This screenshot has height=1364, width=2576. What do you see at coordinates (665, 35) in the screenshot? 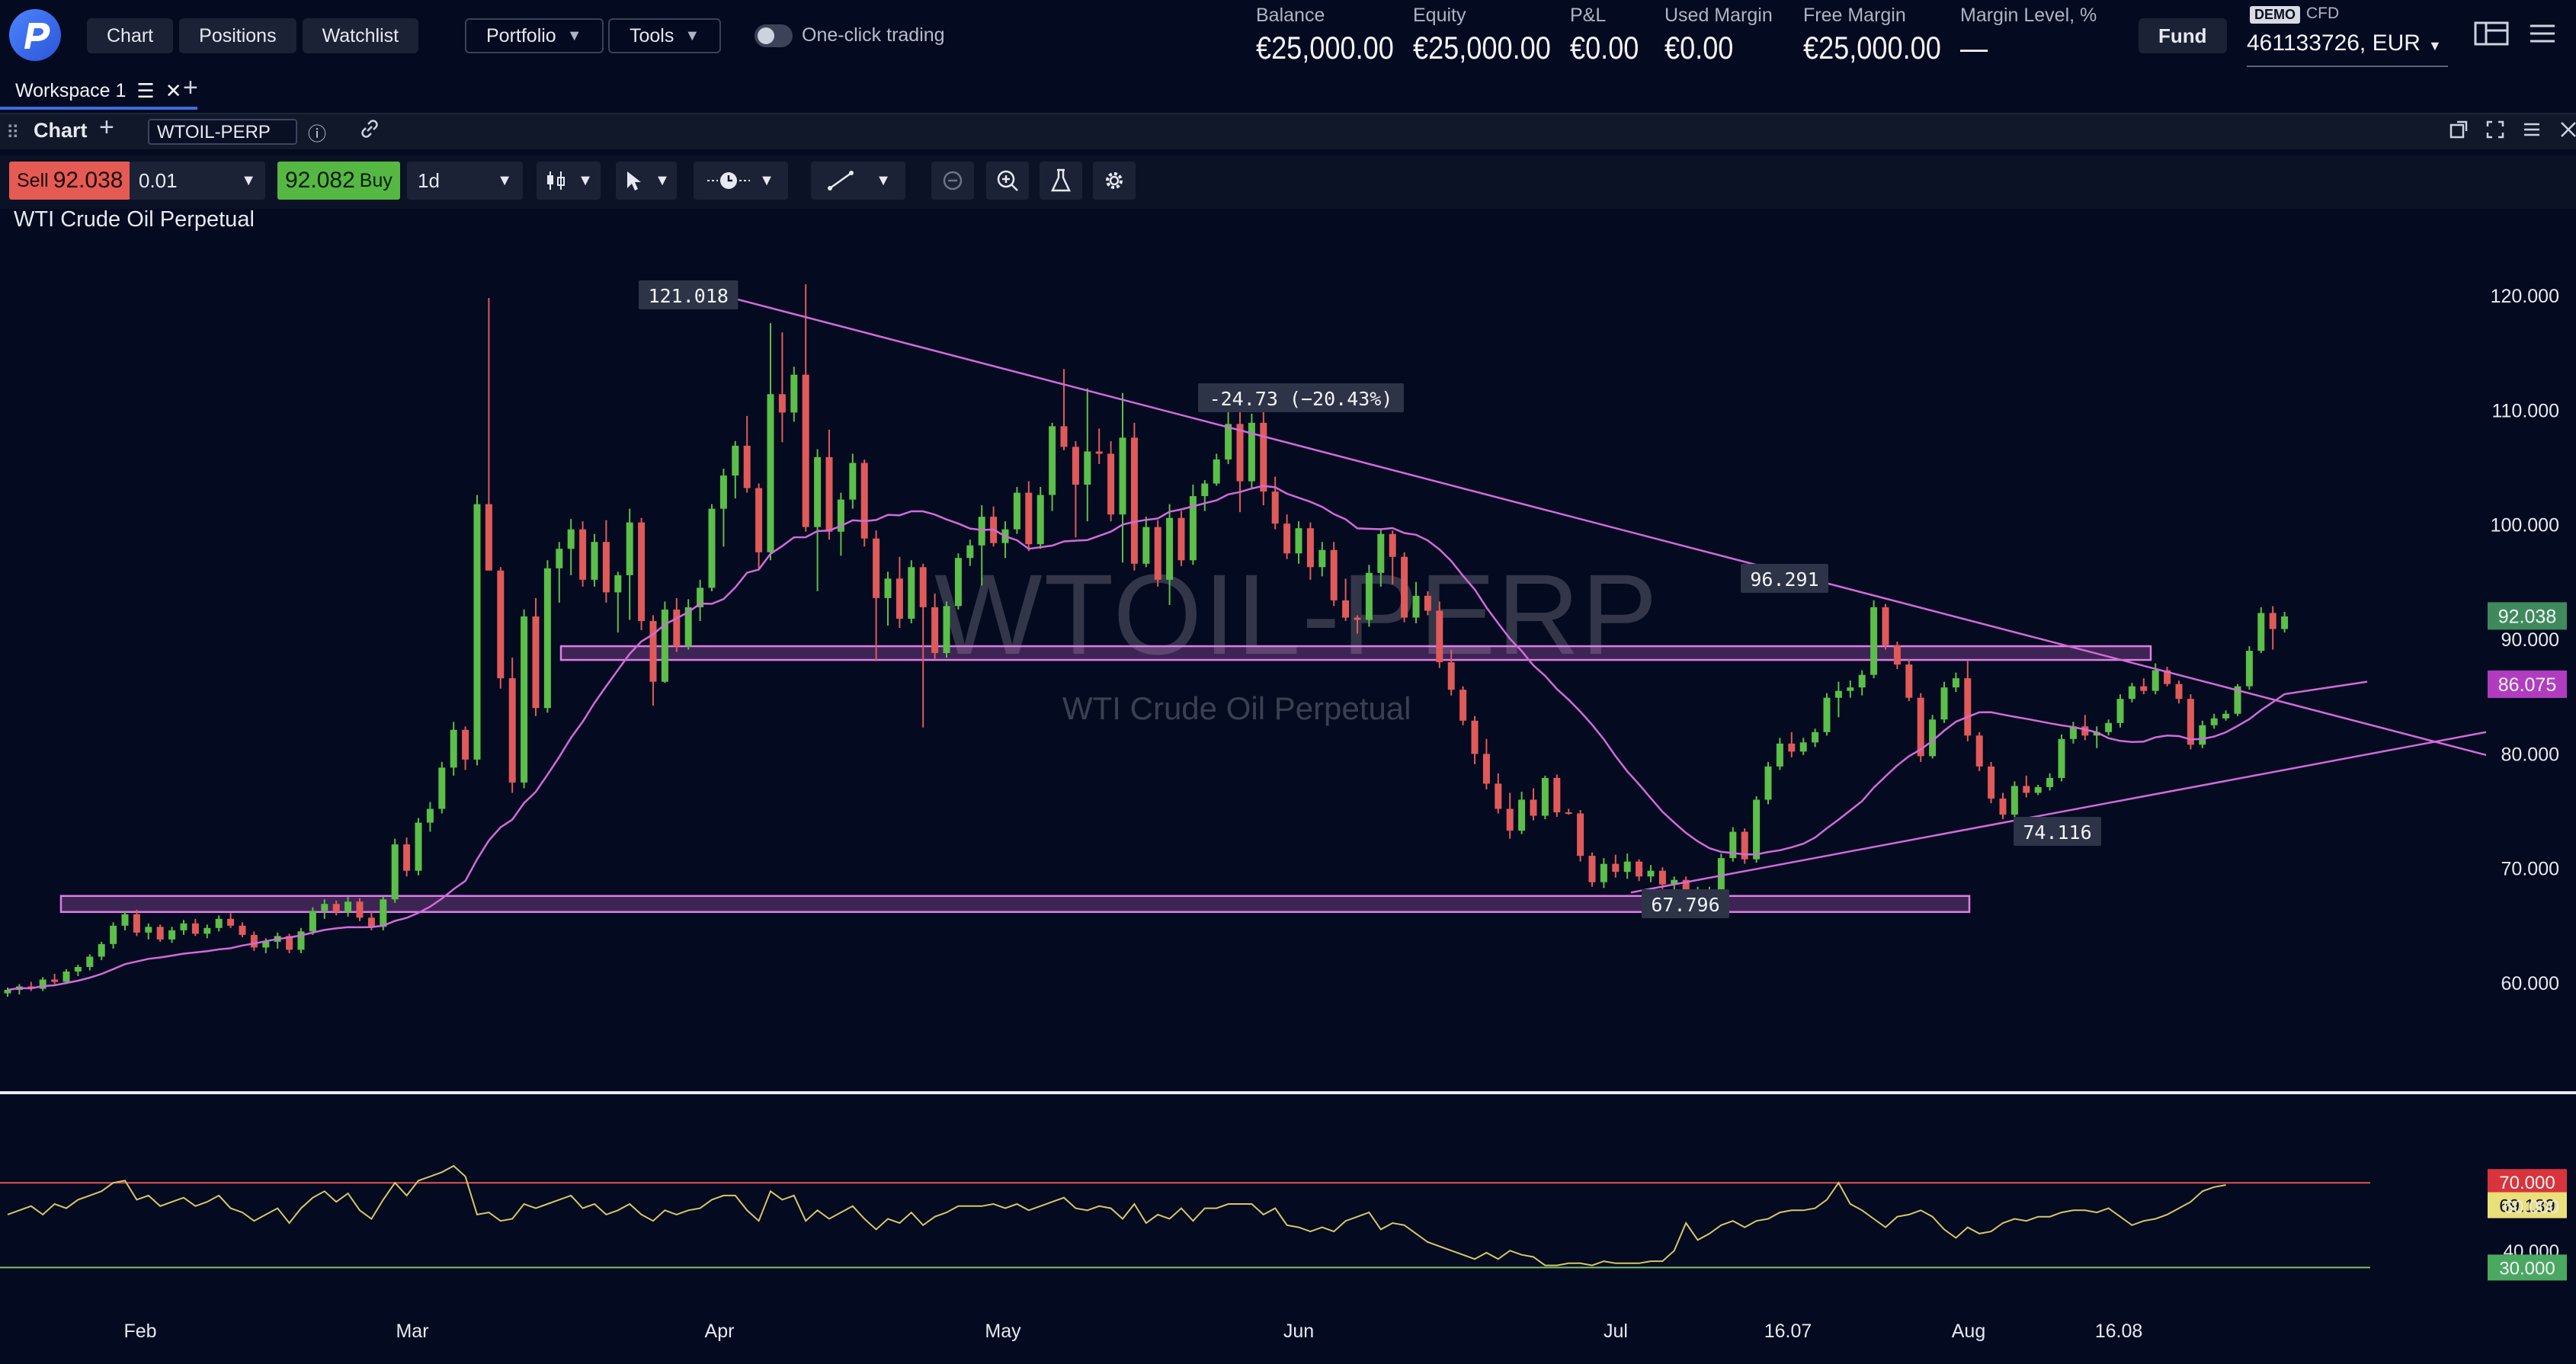
I see `tools-dropdown: Tools ▼` at bounding box center [665, 35].